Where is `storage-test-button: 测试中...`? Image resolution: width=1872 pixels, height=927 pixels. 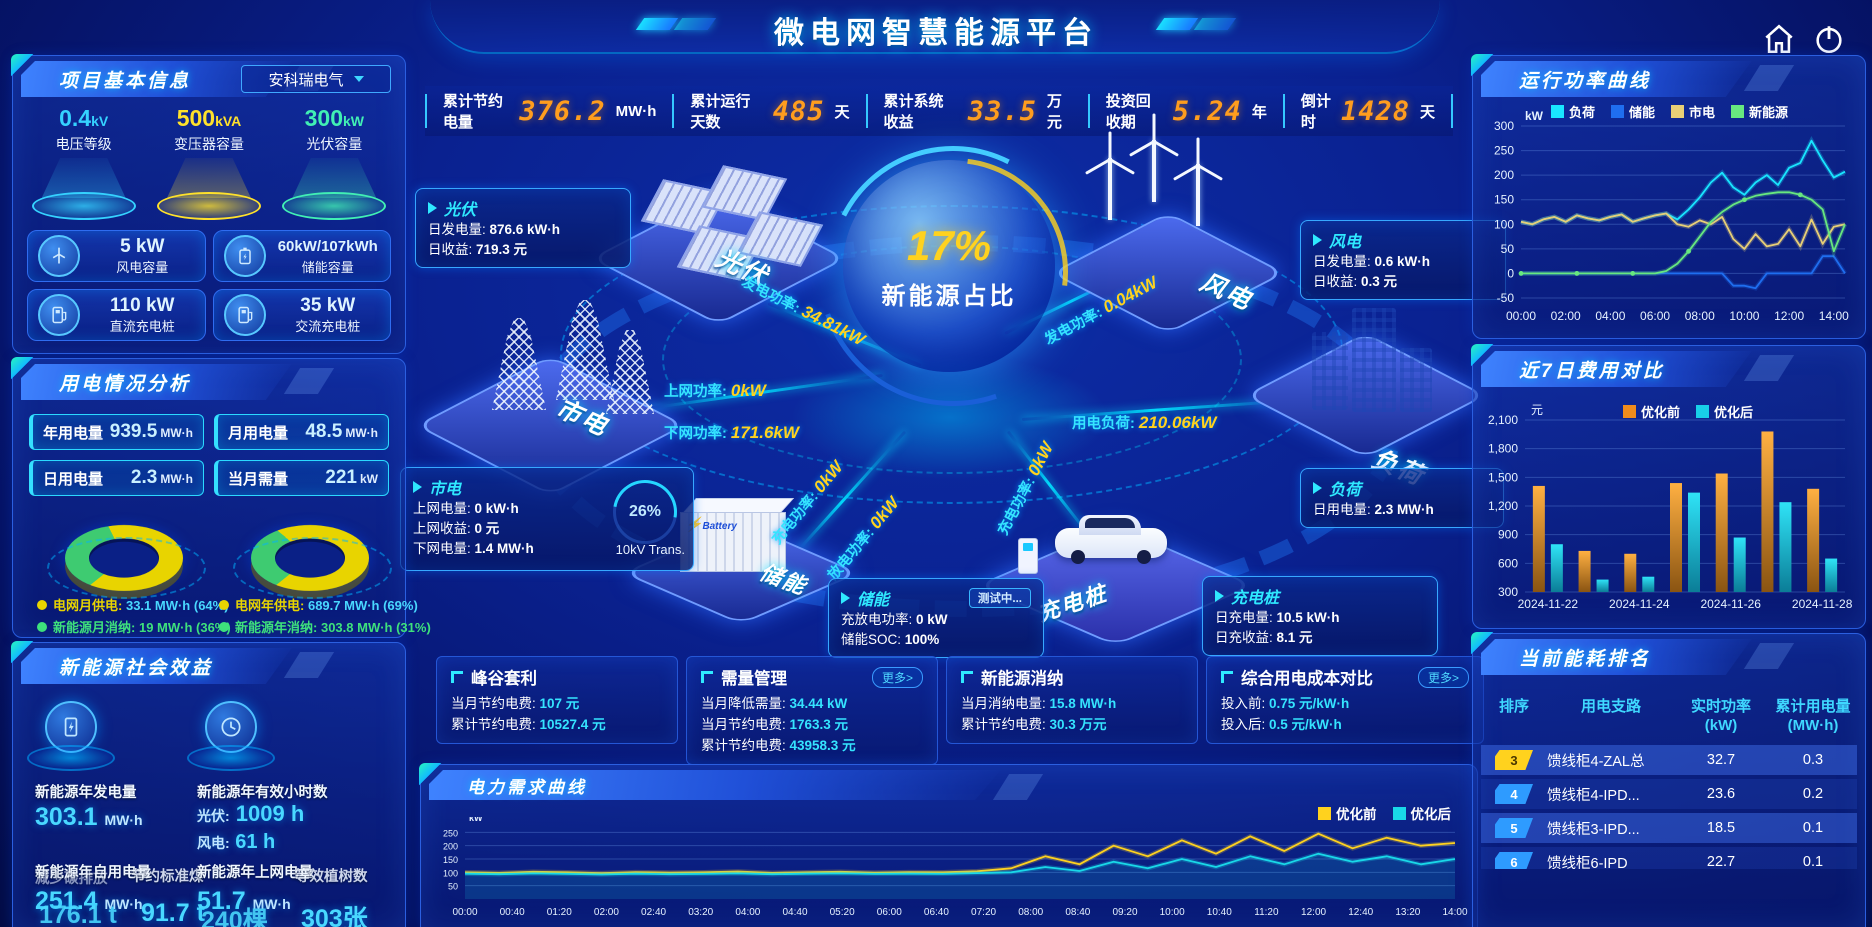 storage-test-button: 测试中... is located at coordinates (999, 598).